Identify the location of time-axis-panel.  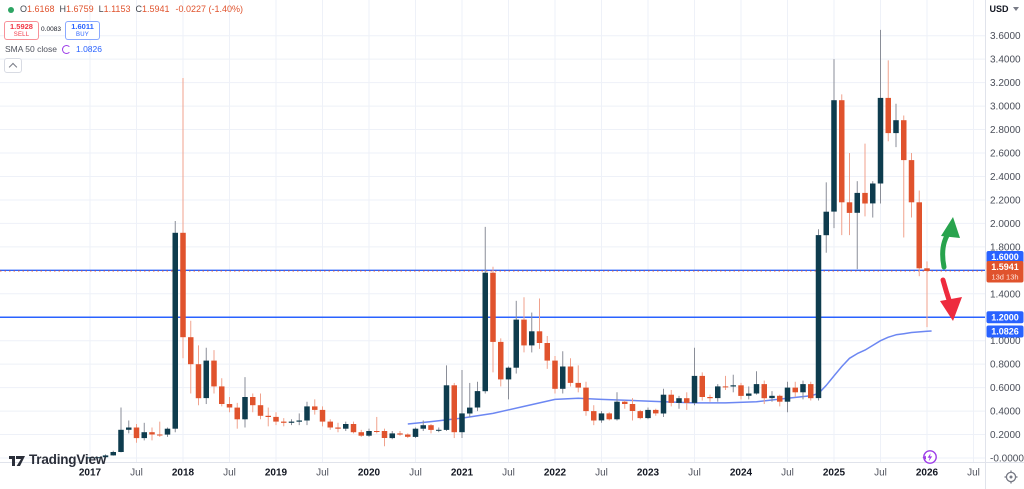
(492, 476).